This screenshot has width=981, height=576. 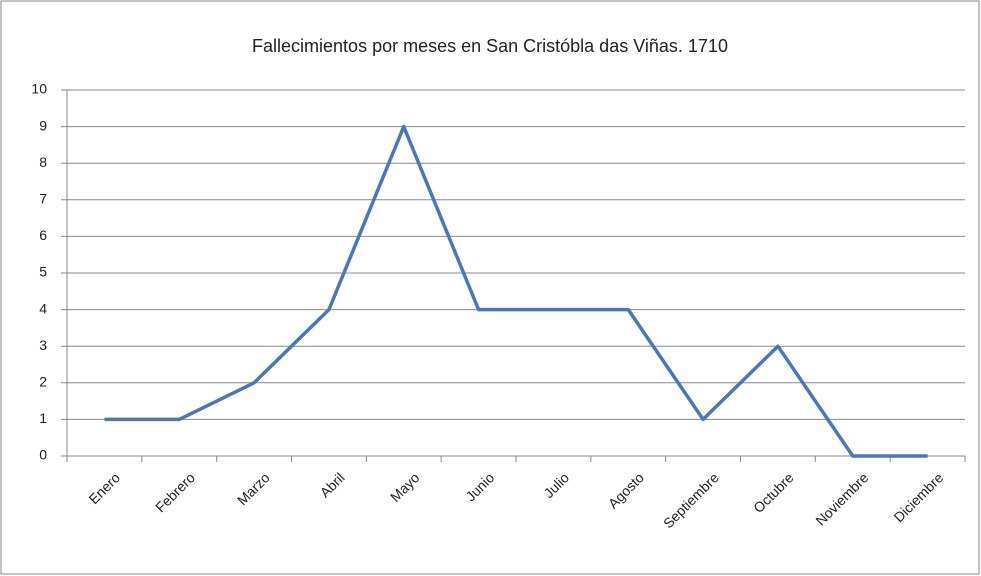 I want to click on y-tick-label: 8, so click(x=43, y=162).